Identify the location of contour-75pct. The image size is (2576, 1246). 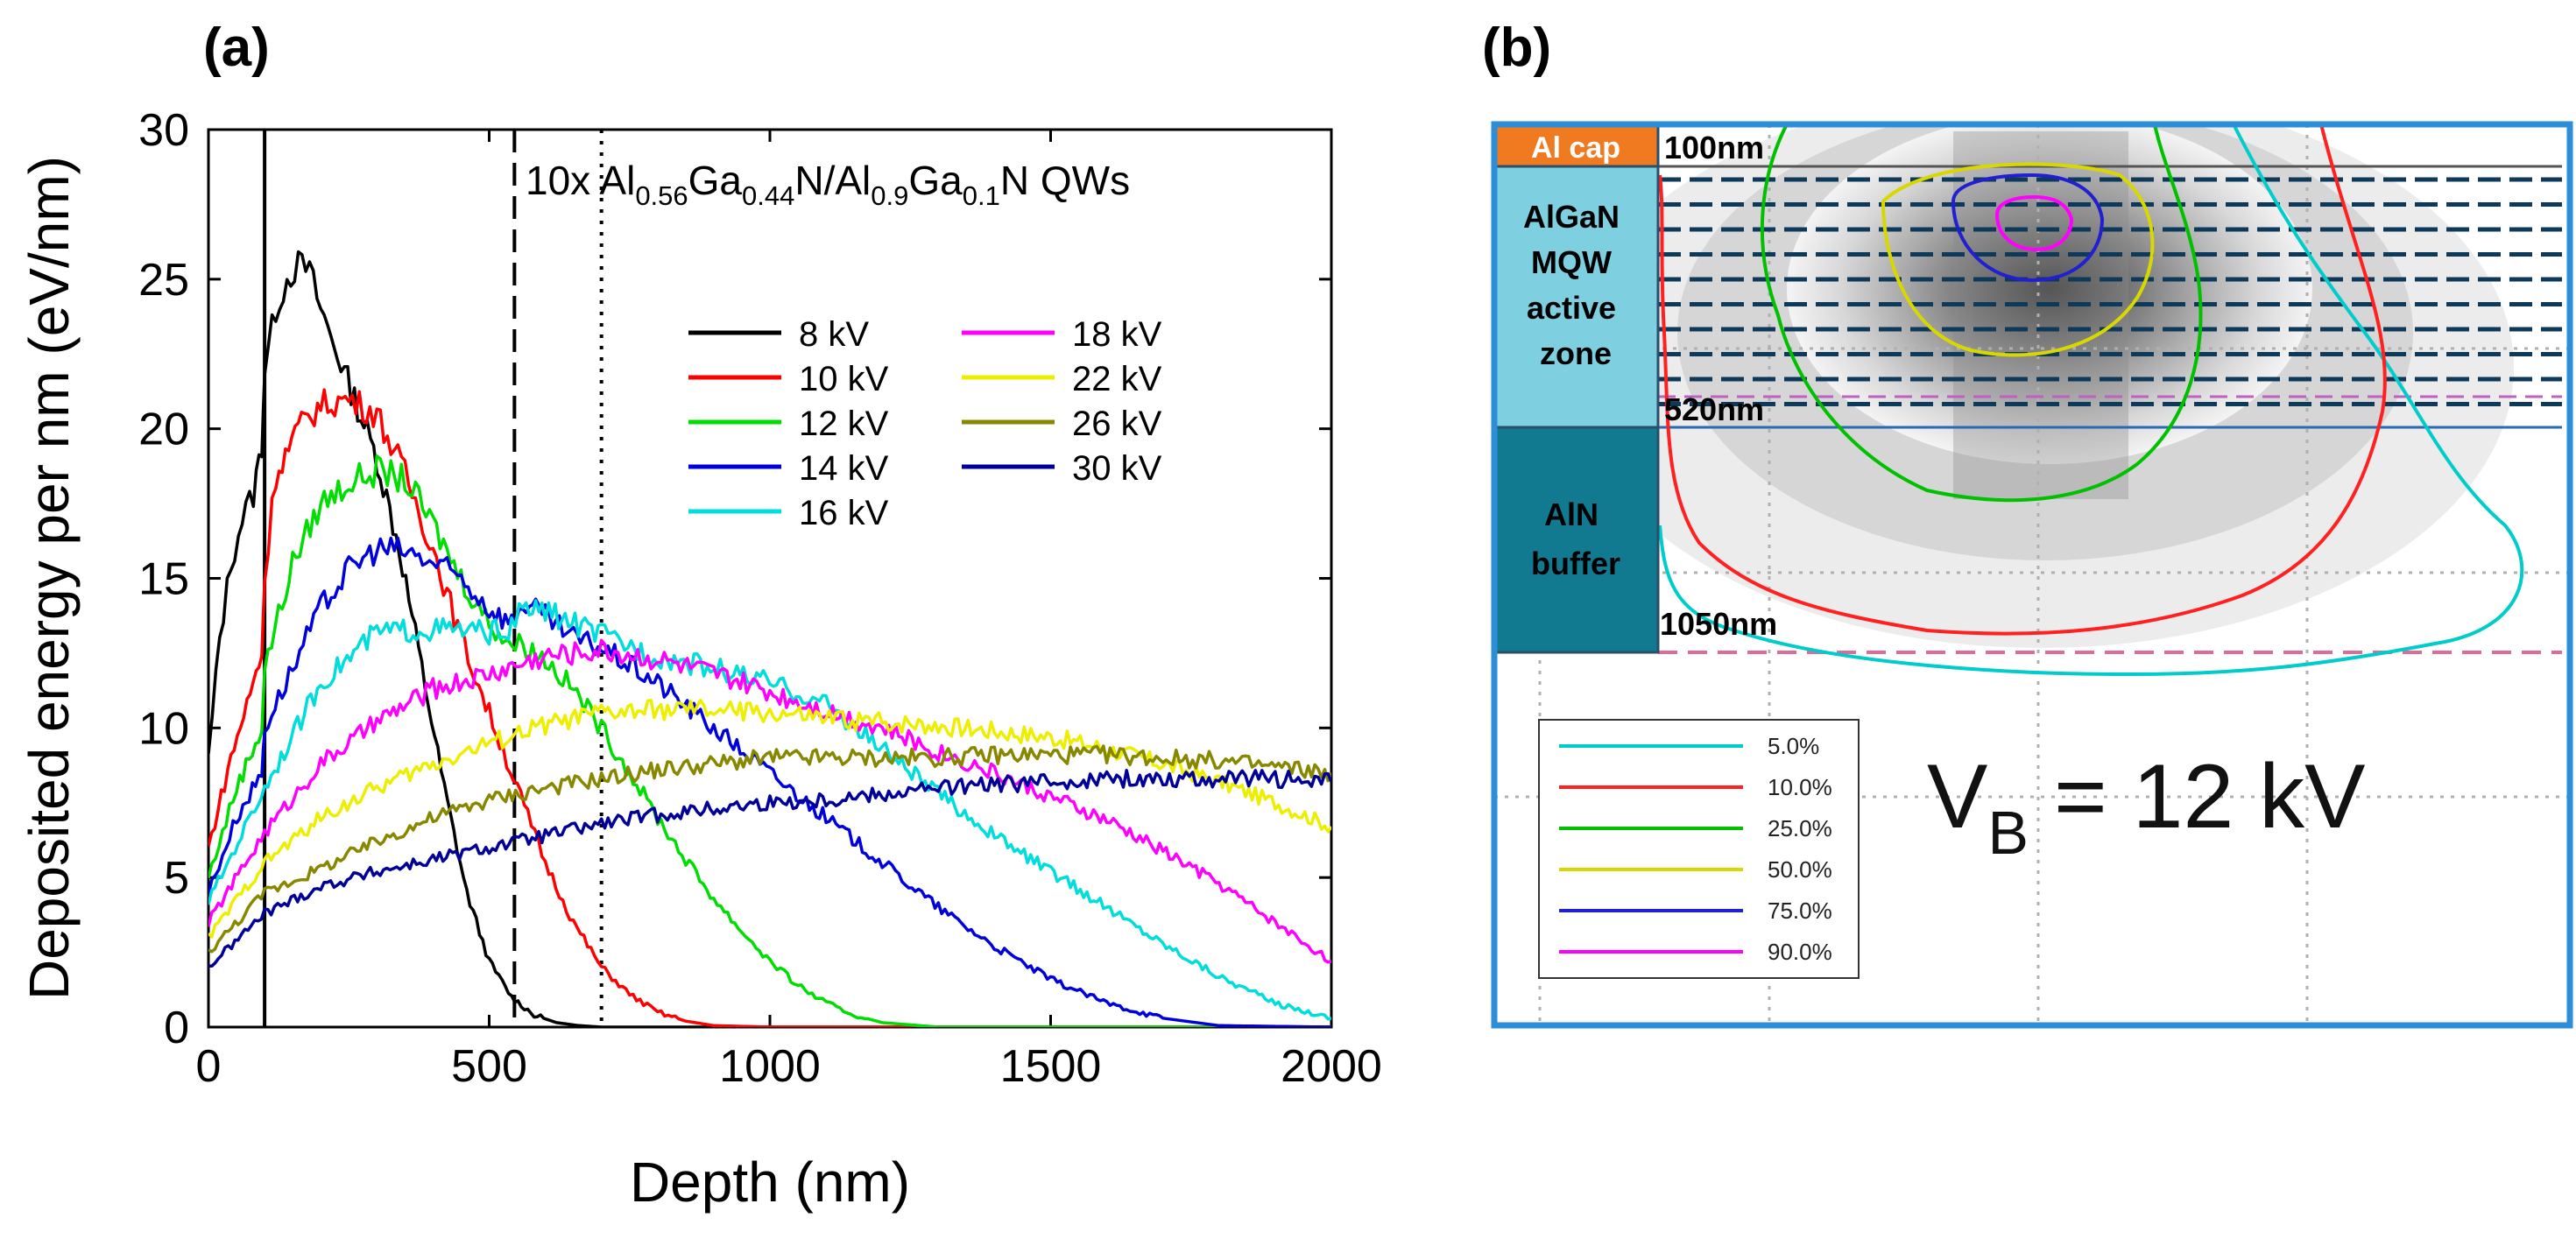
(2028, 228).